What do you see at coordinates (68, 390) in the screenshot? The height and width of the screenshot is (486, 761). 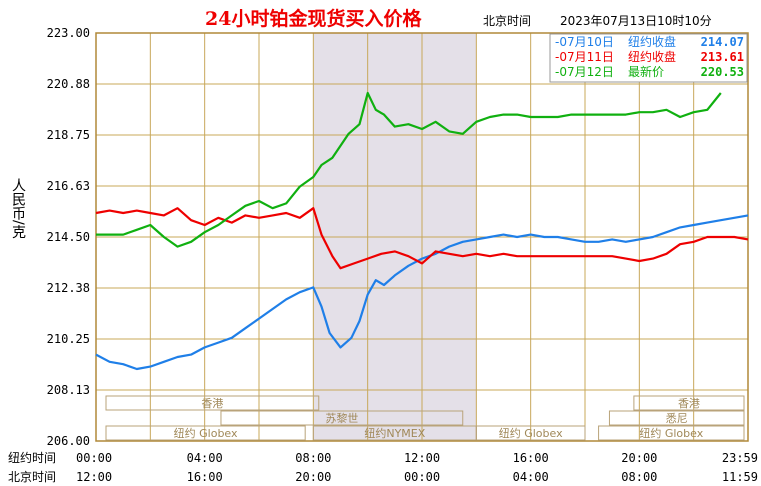 I see `y-tick-label: 208.13` at bounding box center [68, 390].